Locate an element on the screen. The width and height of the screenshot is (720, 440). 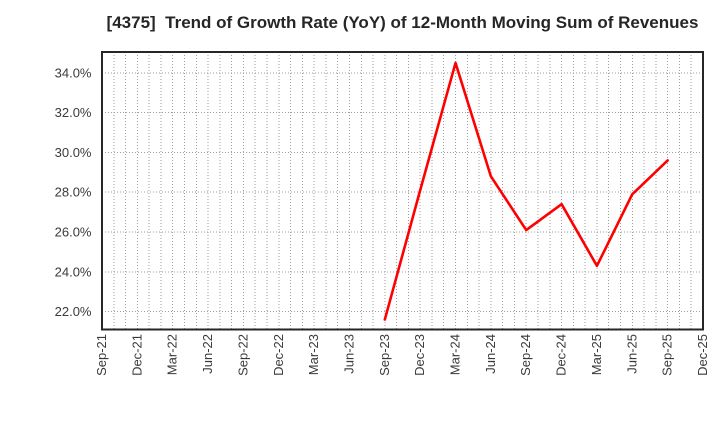
x-tick-label: Dec-24 is located at coordinates (561, 355).